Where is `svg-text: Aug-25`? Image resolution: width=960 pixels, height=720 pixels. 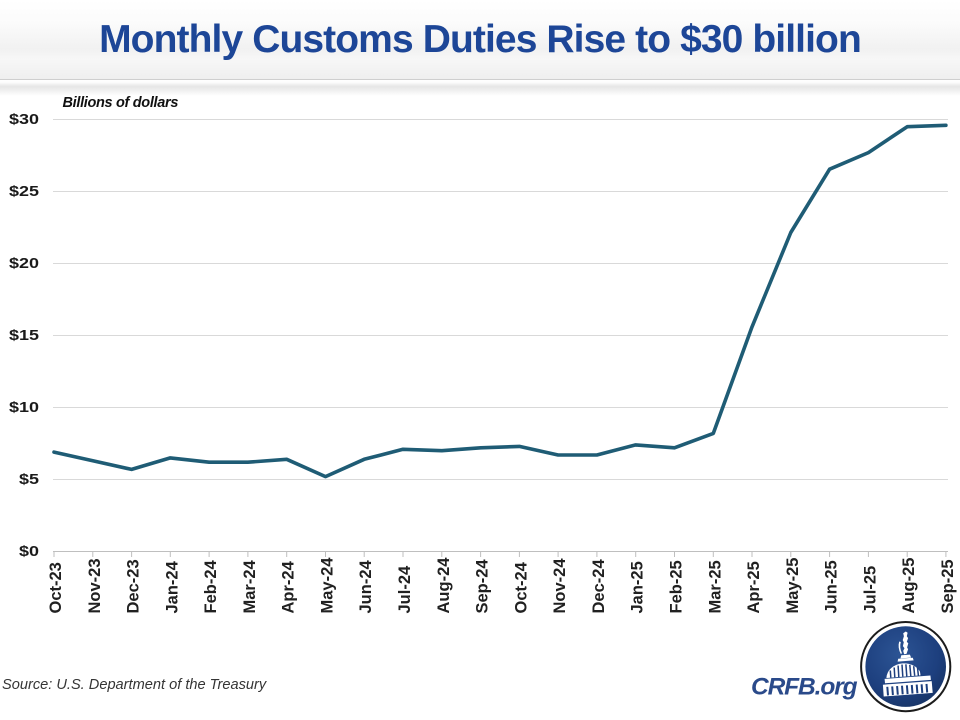 svg-text: Aug-25 is located at coordinates (909, 586).